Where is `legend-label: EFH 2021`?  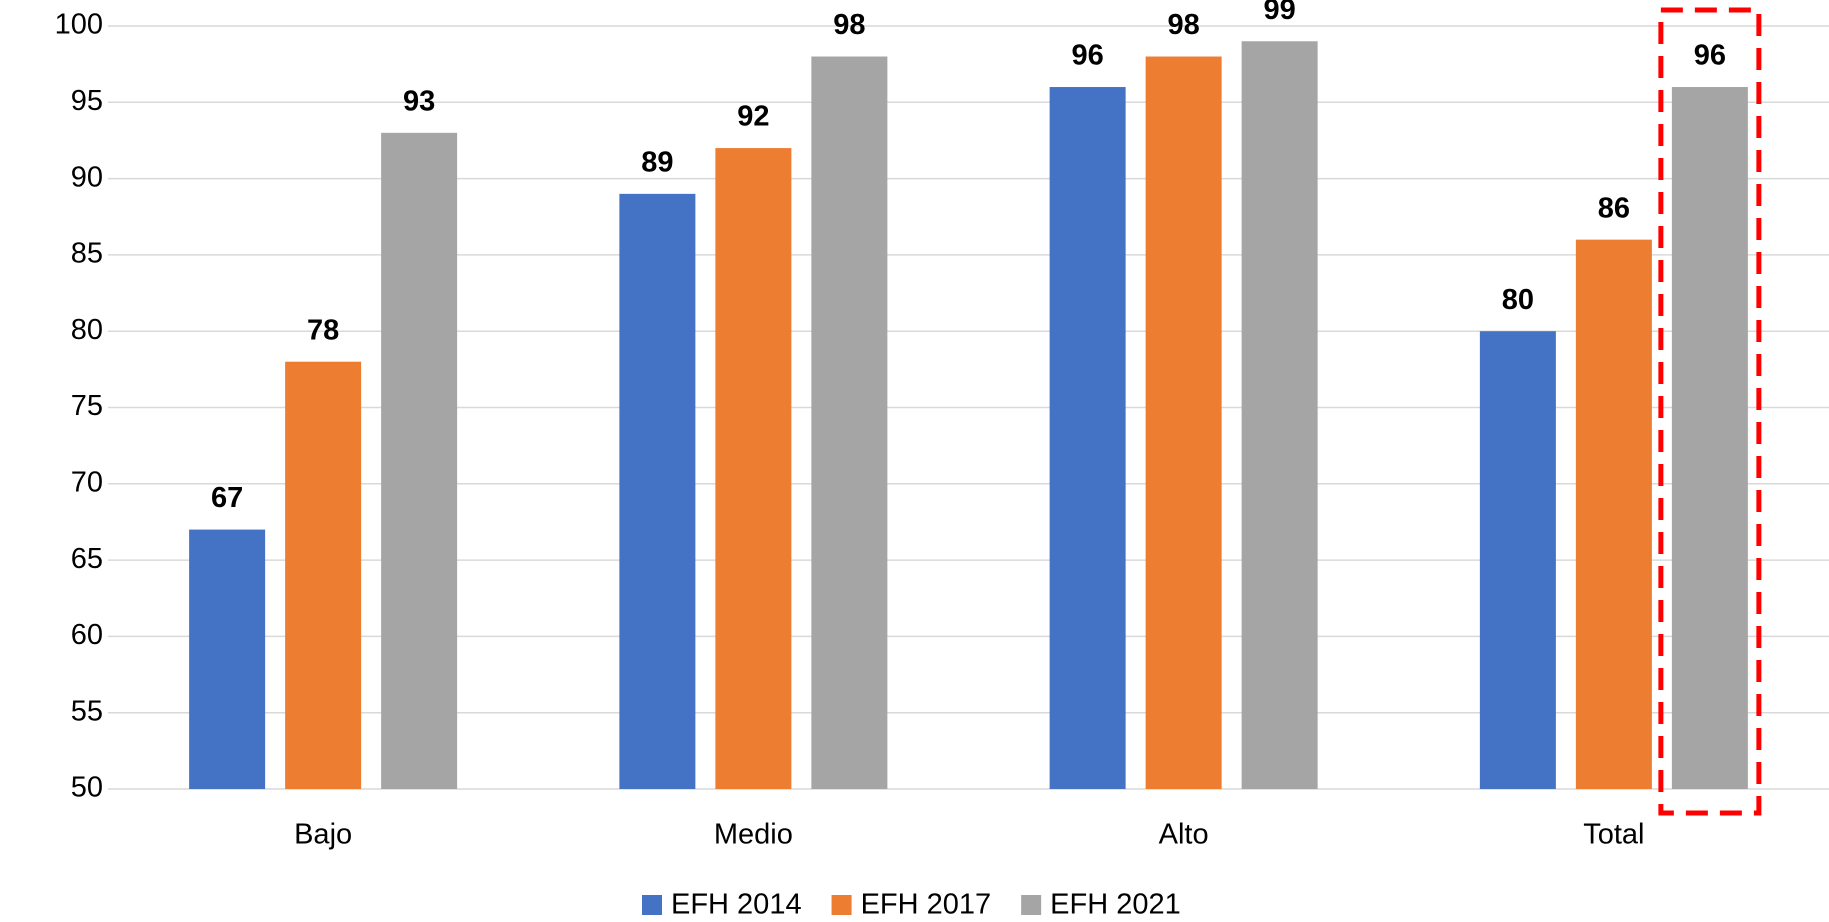
legend-label: EFH 2021 is located at coordinates (1115, 905).